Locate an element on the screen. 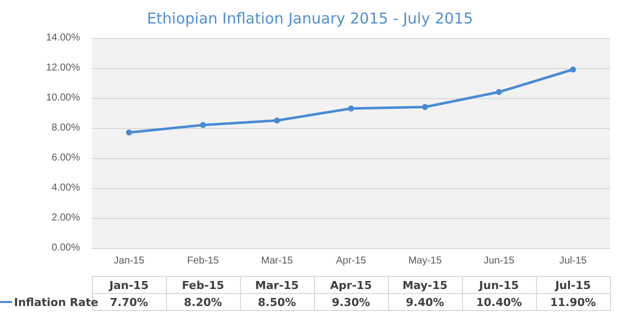  data-label: 8.20% is located at coordinates (203, 302).